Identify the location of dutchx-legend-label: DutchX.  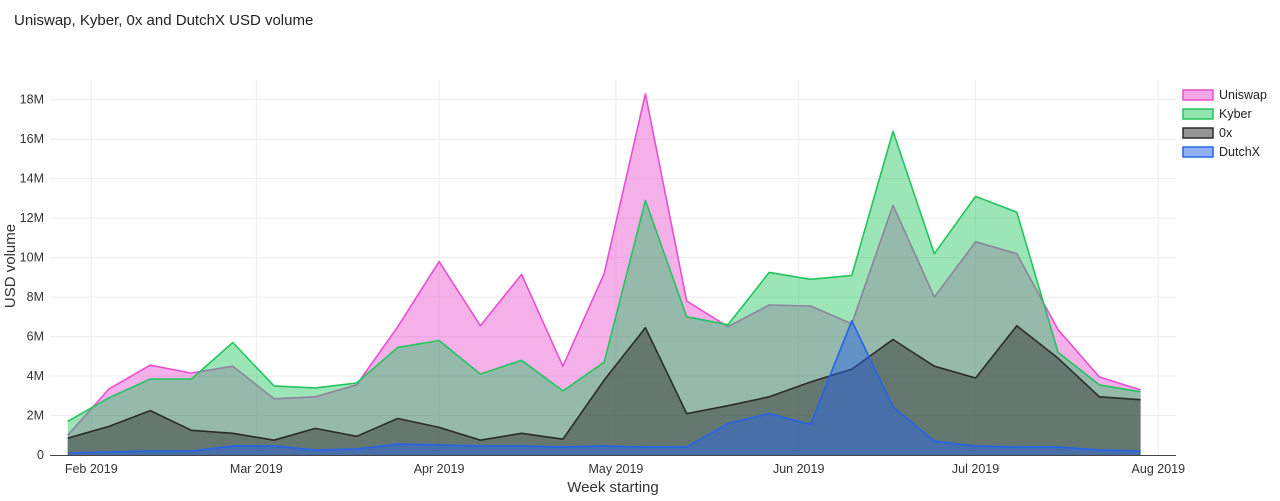
(1240, 152).